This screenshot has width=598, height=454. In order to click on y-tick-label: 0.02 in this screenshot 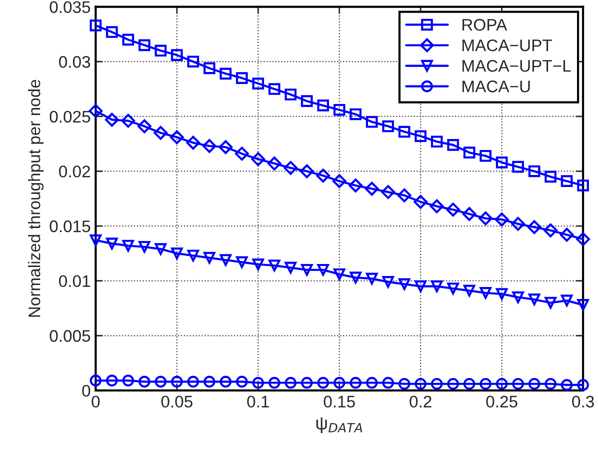, I will do `click(74, 172)`.